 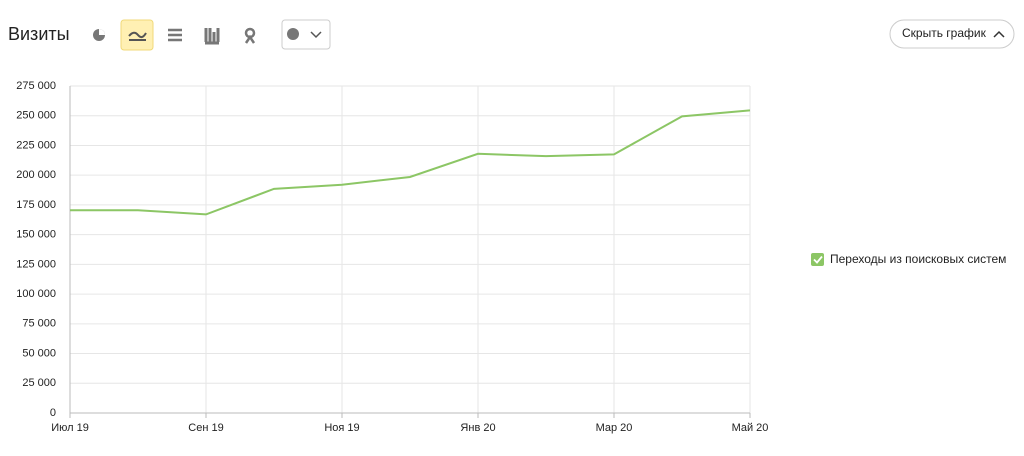 I want to click on annotations-dropdown, so click(x=306, y=34).